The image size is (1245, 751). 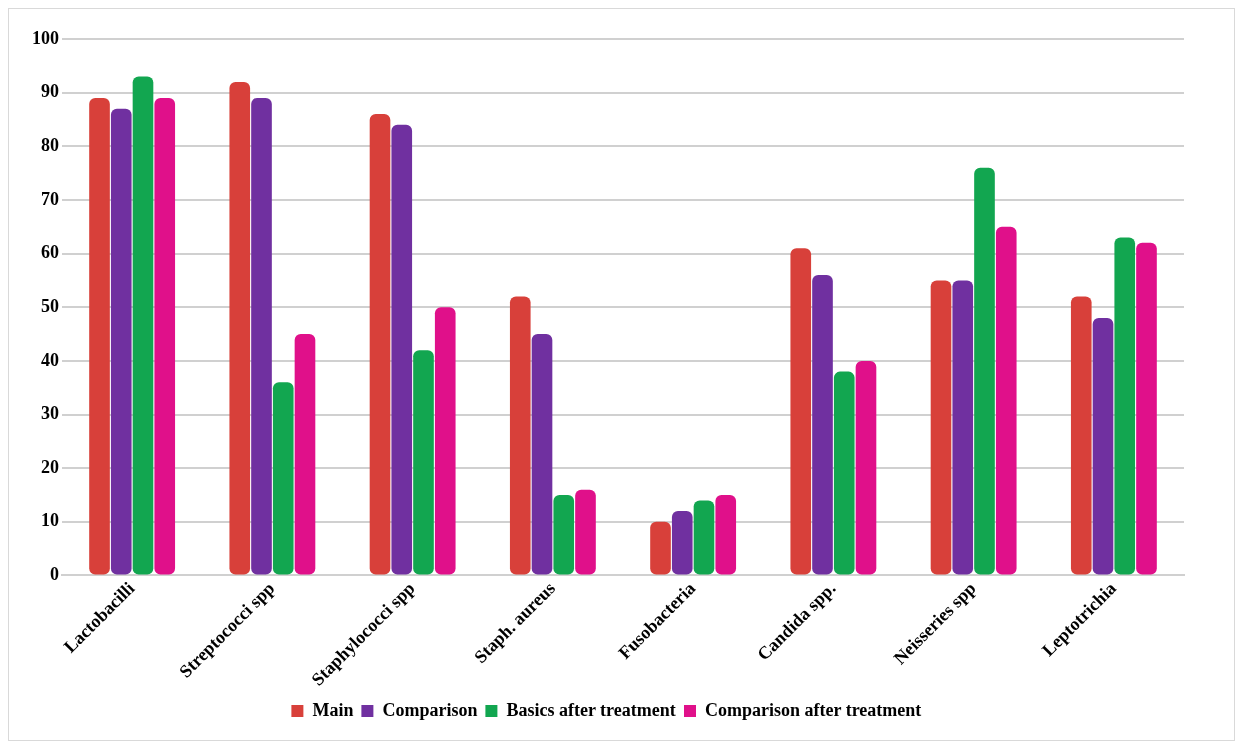 What do you see at coordinates (333, 709) in the screenshot?
I see `legend-label: Main` at bounding box center [333, 709].